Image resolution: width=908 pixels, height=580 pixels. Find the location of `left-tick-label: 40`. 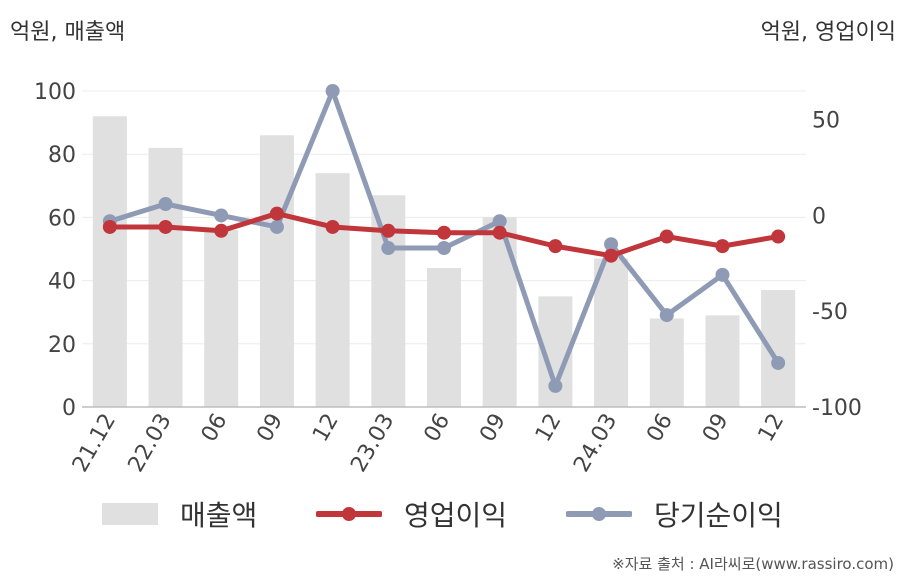

left-tick-label: 40 is located at coordinates (62, 282).